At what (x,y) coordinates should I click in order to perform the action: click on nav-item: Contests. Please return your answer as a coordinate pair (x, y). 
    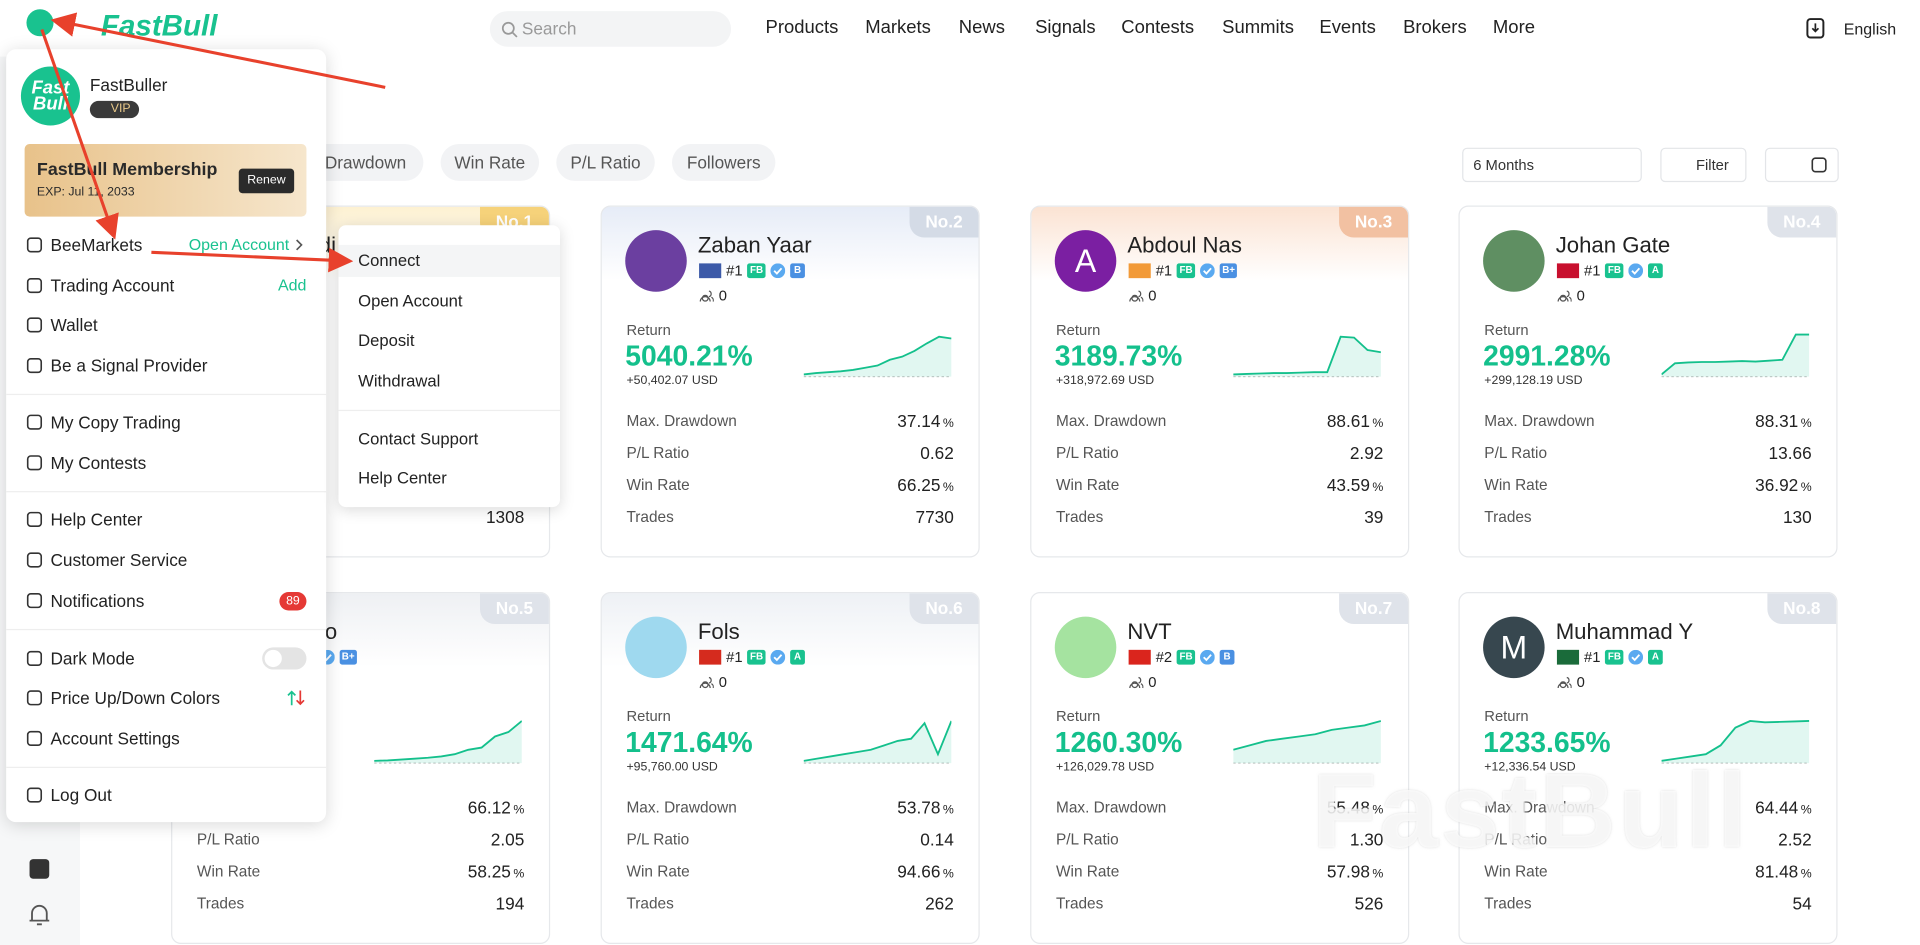
    Looking at the image, I should click on (1158, 28).